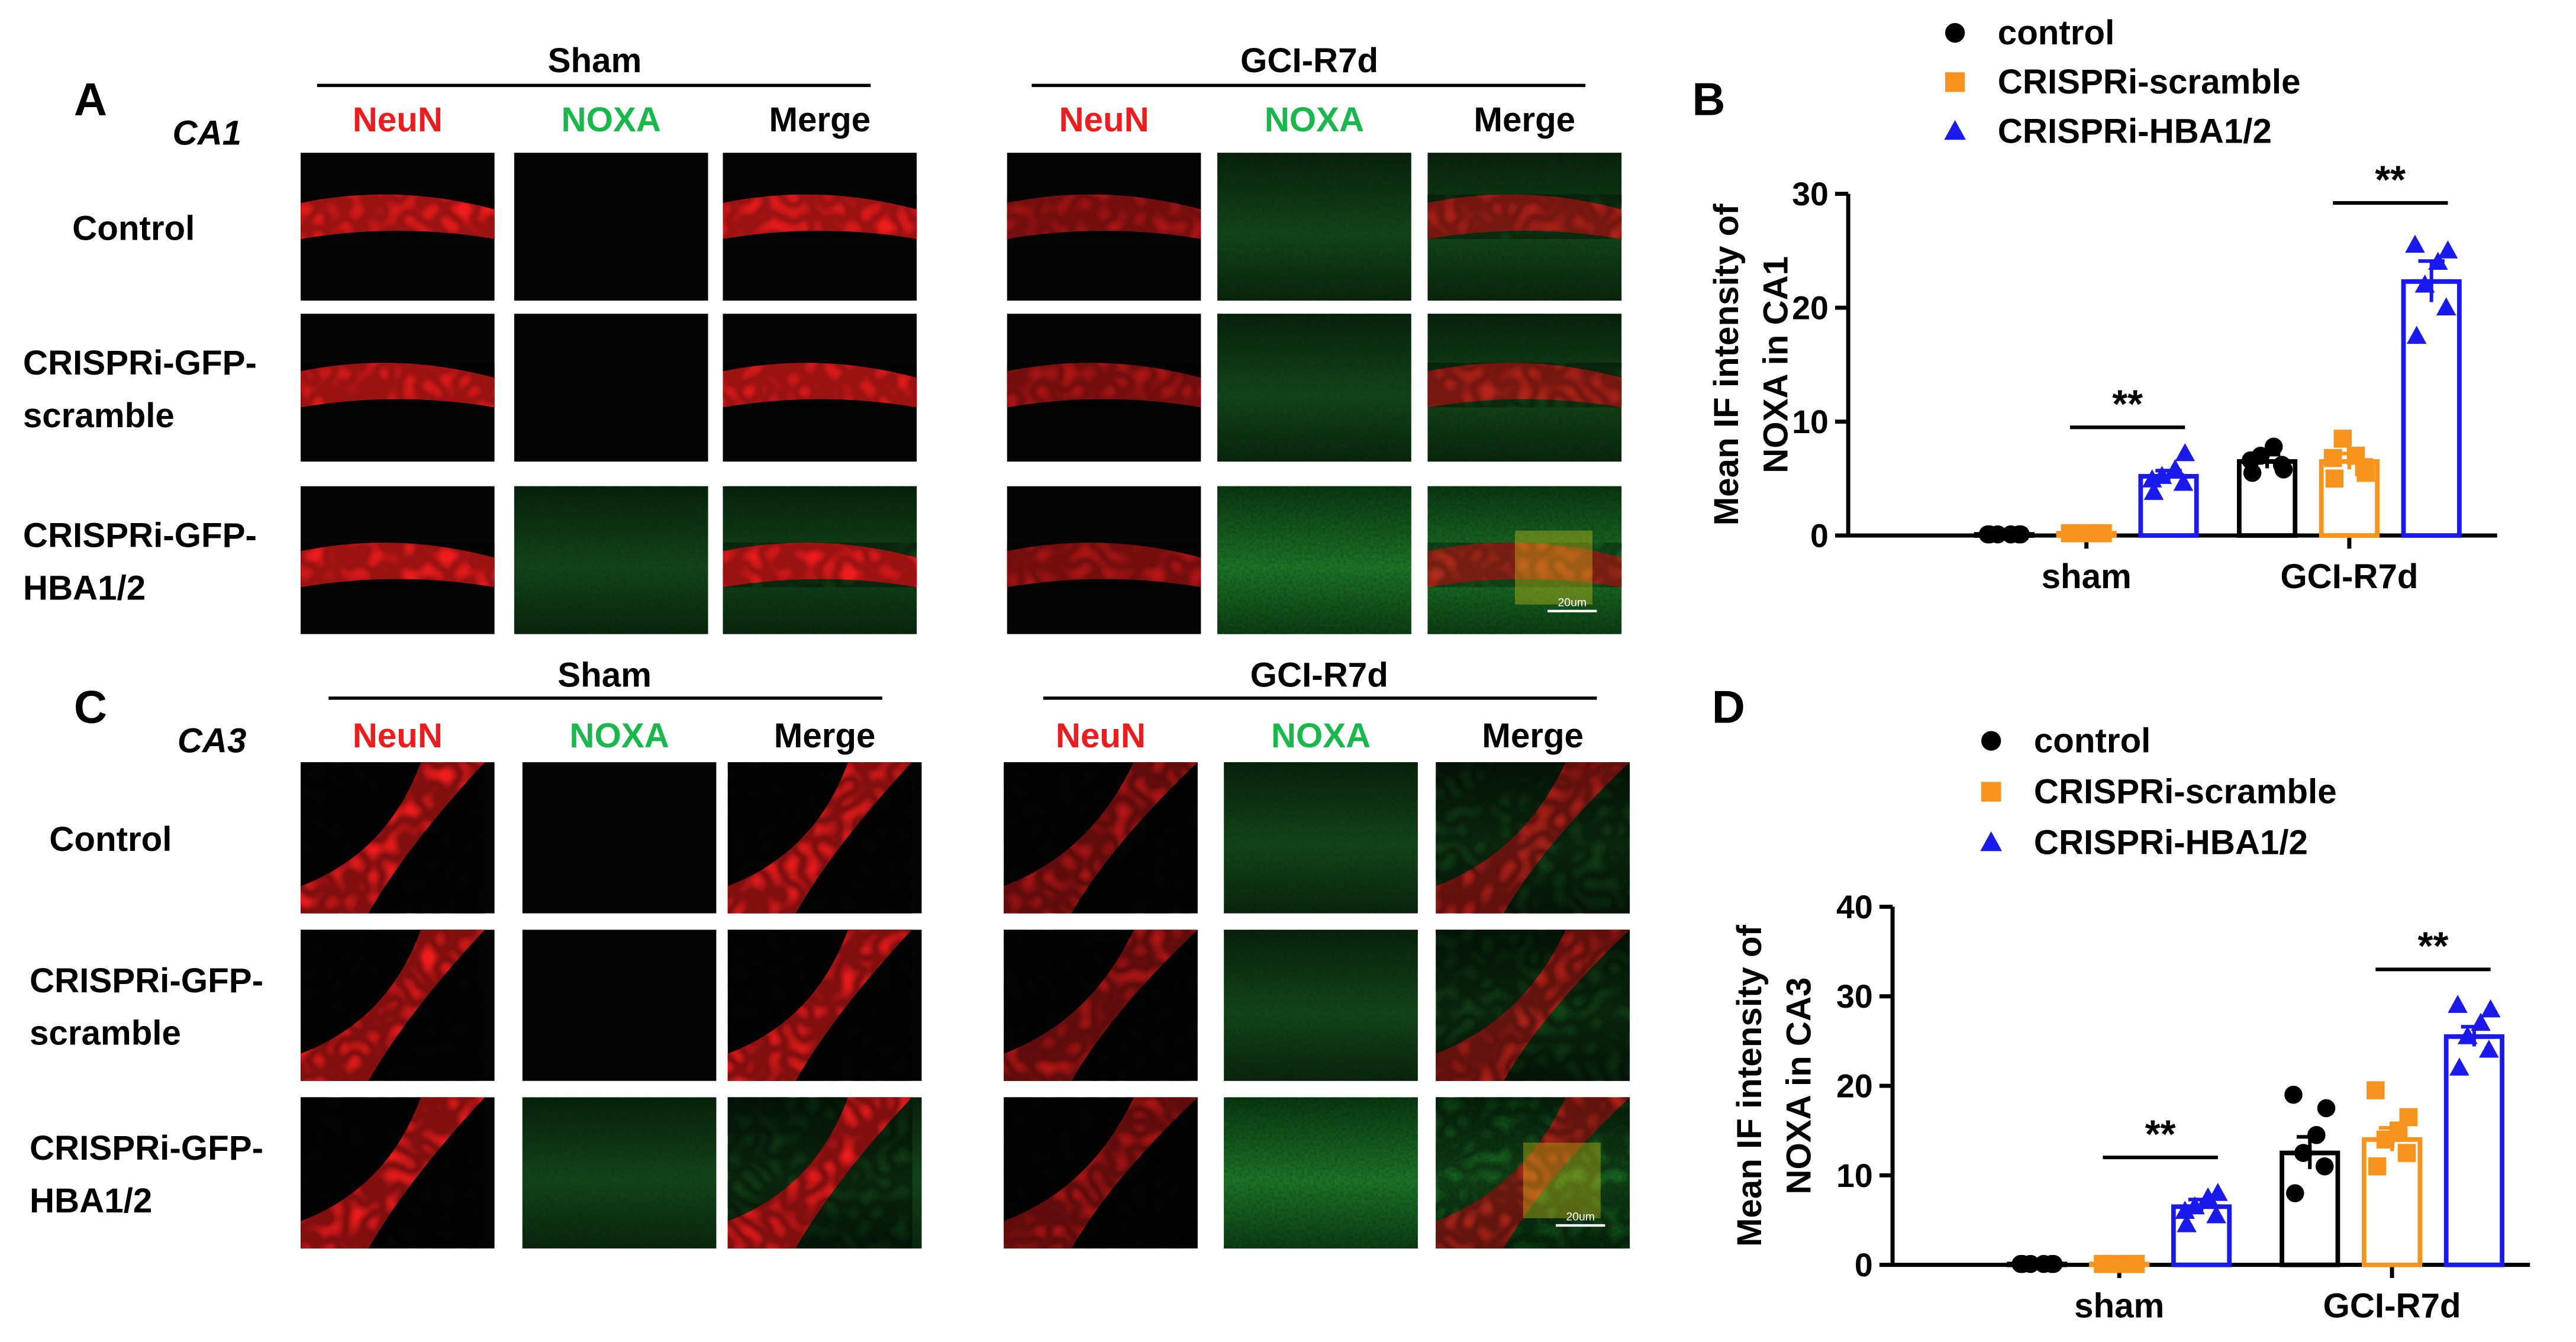  What do you see at coordinates (133, 228) in the screenshot?
I see `row-label: Control` at bounding box center [133, 228].